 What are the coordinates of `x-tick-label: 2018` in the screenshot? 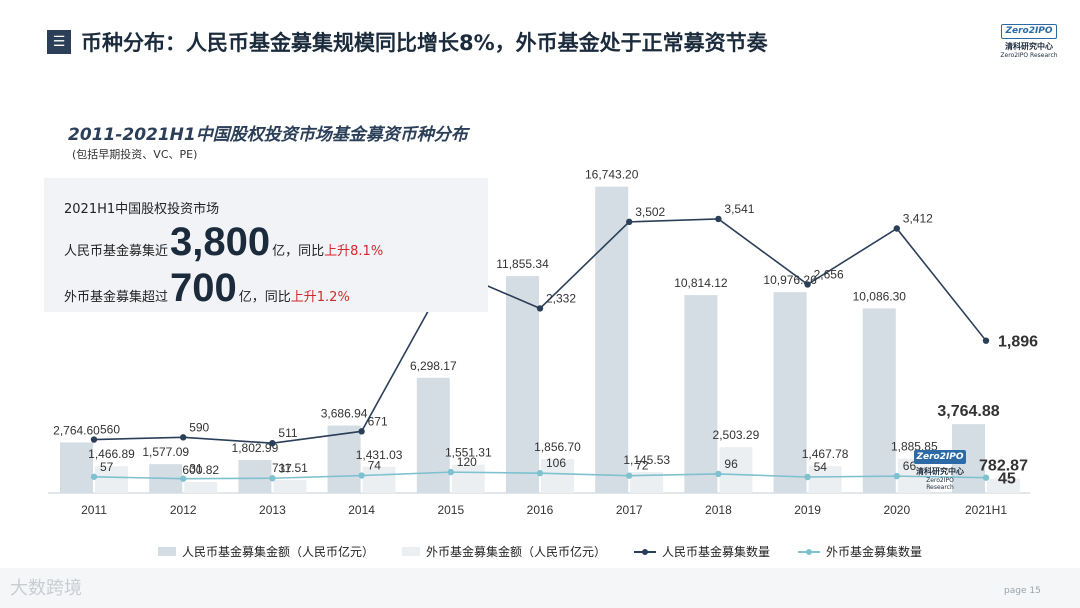 It's located at (718, 510).